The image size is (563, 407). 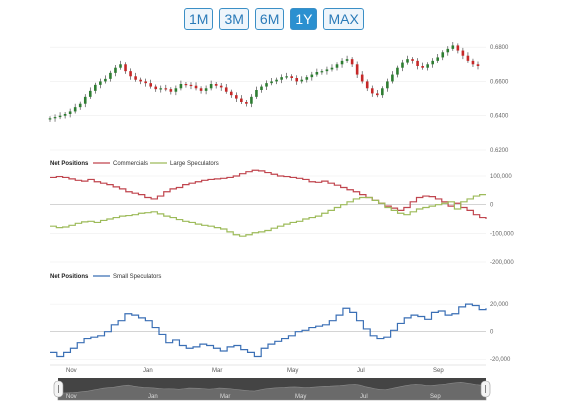 What do you see at coordinates (304, 19) in the screenshot?
I see `range-1y-button: 1Y` at bounding box center [304, 19].